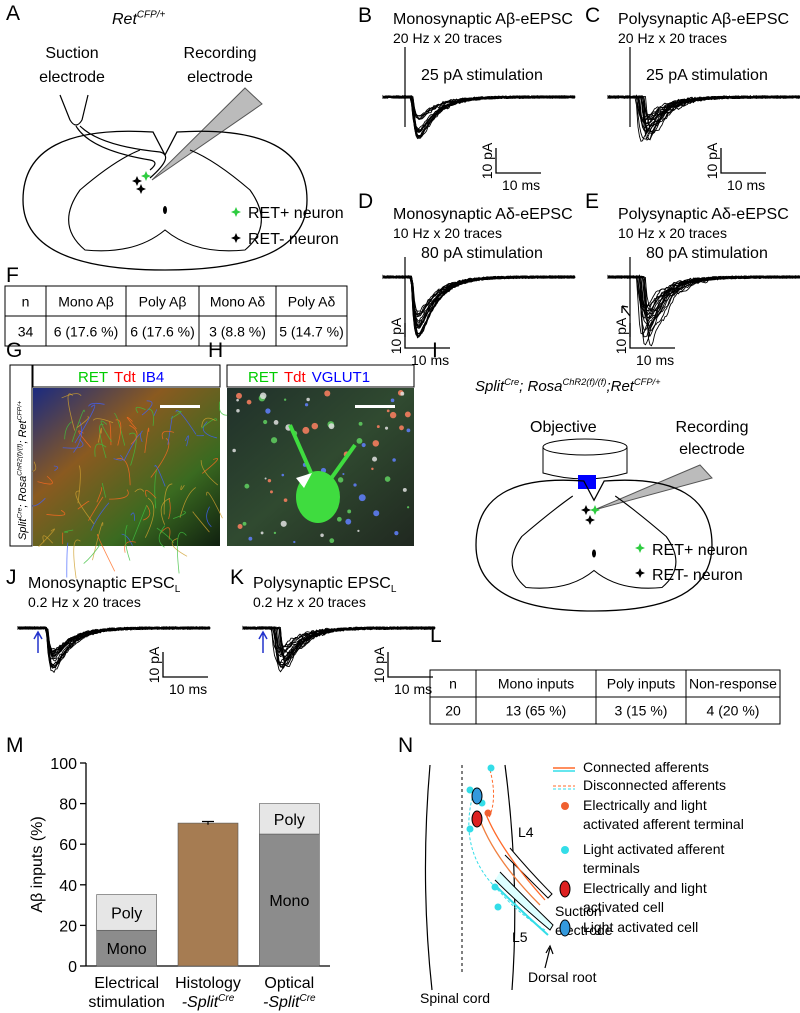 The width and height of the screenshot is (800, 1013). I want to click on legend-label: Electrically and light, so click(645, 805).